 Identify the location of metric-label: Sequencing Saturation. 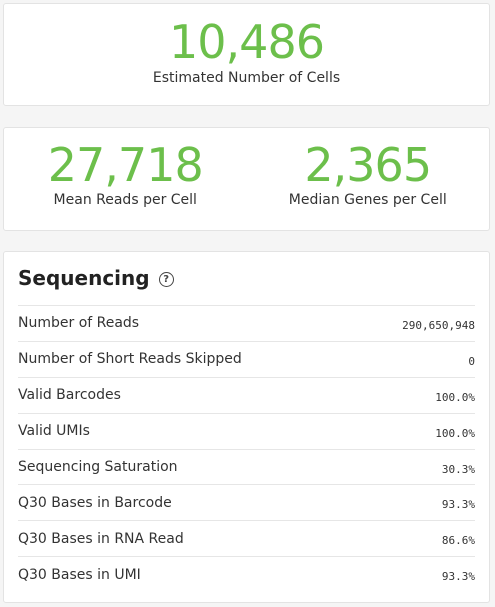
(98, 467).